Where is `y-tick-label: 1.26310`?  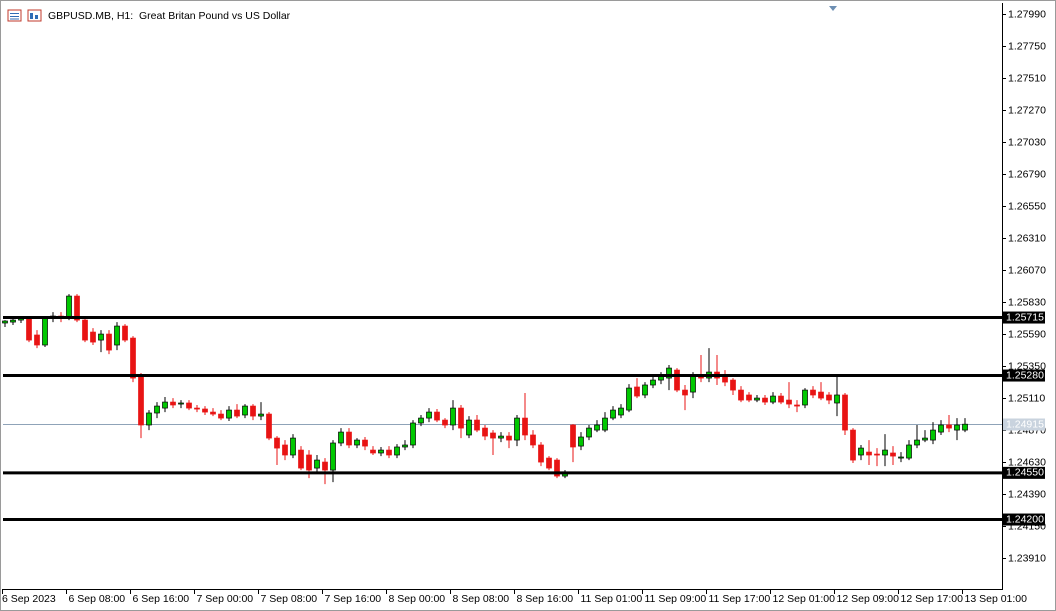 y-tick-label: 1.26310 is located at coordinates (1027, 238).